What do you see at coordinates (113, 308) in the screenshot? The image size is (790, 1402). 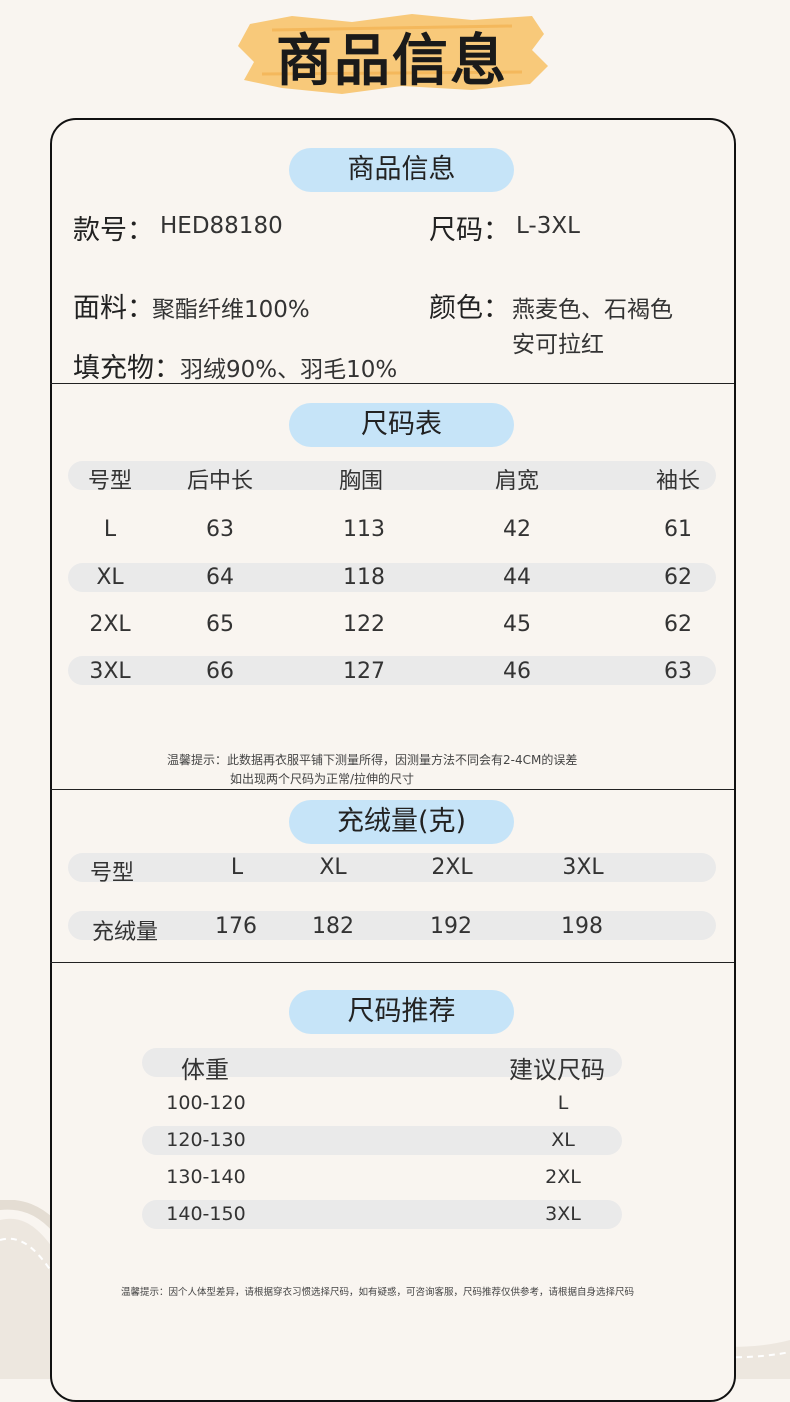 I see `fabric-label: 面料：` at bounding box center [113, 308].